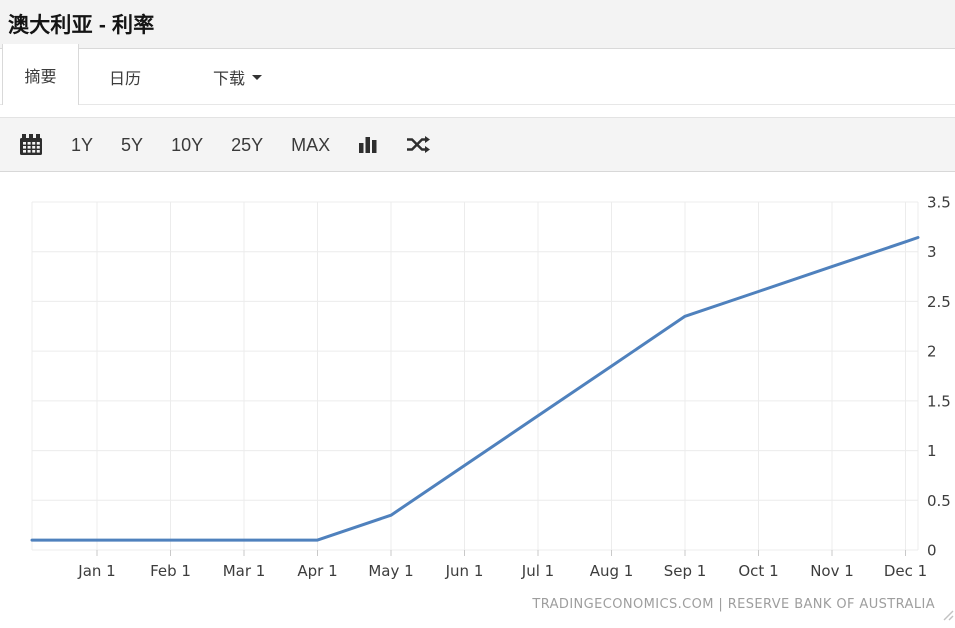 The width and height of the screenshot is (955, 628). Describe the element at coordinates (932, 352) in the screenshot. I see `y-axis-label: 2` at that location.